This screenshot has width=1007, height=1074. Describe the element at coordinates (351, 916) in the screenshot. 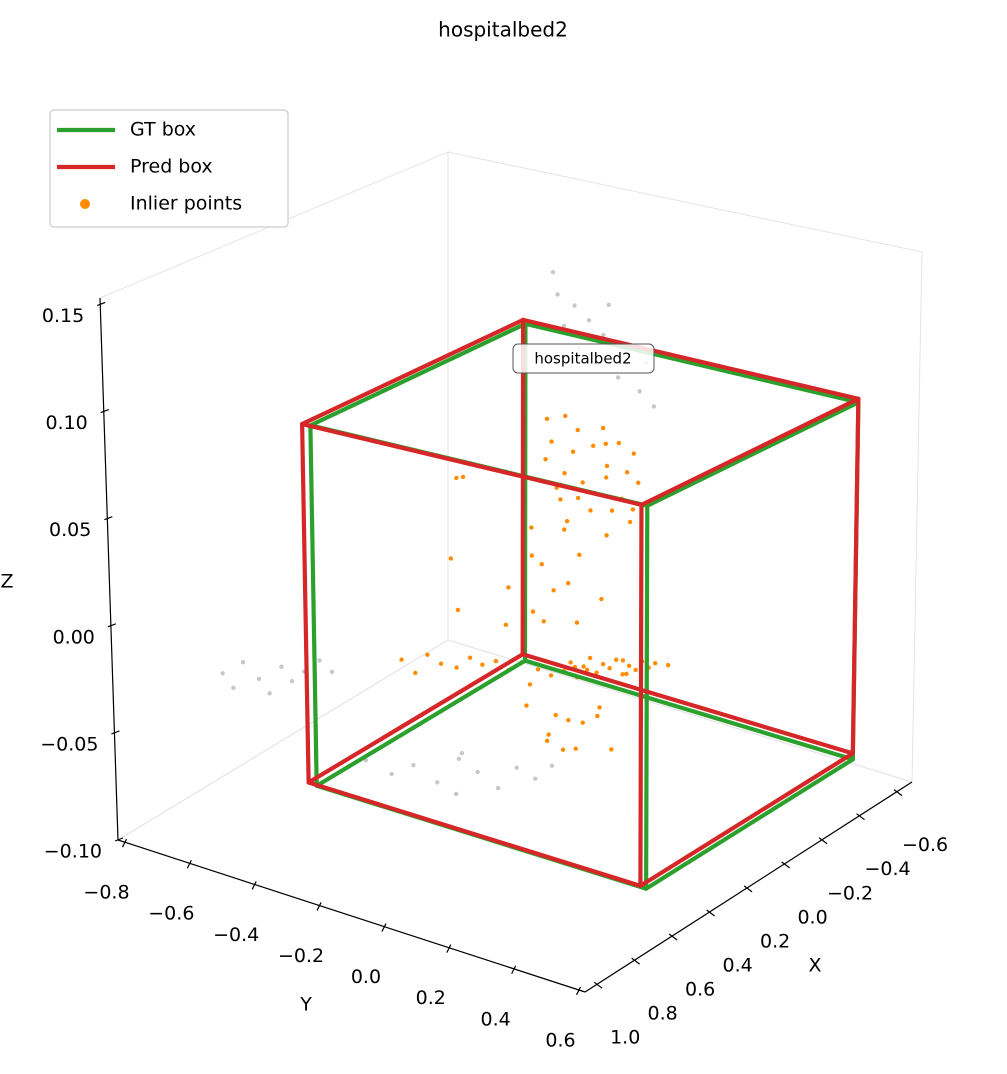

I see `y-axis-line` at that location.